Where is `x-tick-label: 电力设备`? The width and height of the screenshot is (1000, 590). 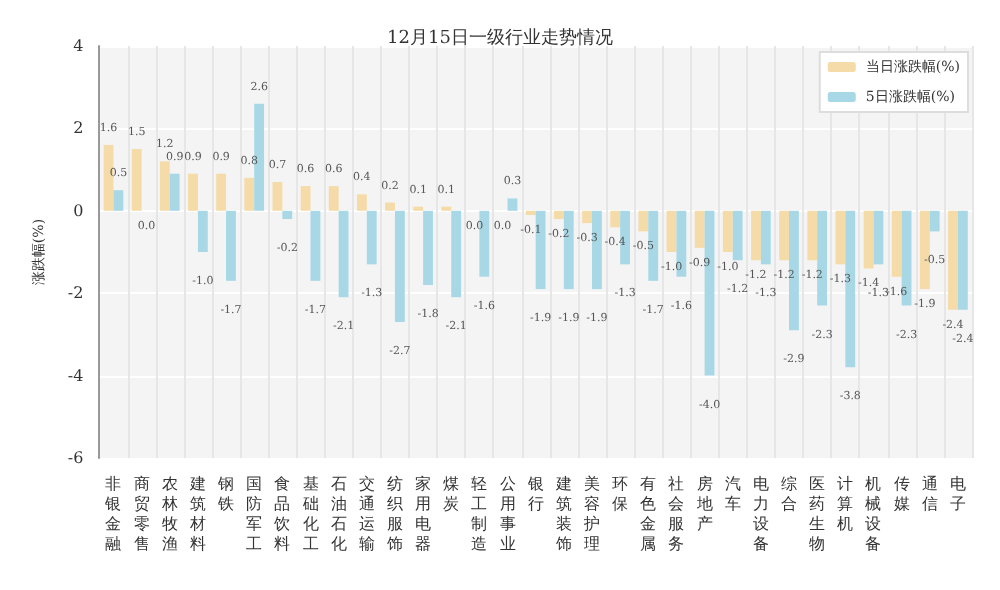
x-tick-label: 电力设备 is located at coordinates (760, 514).